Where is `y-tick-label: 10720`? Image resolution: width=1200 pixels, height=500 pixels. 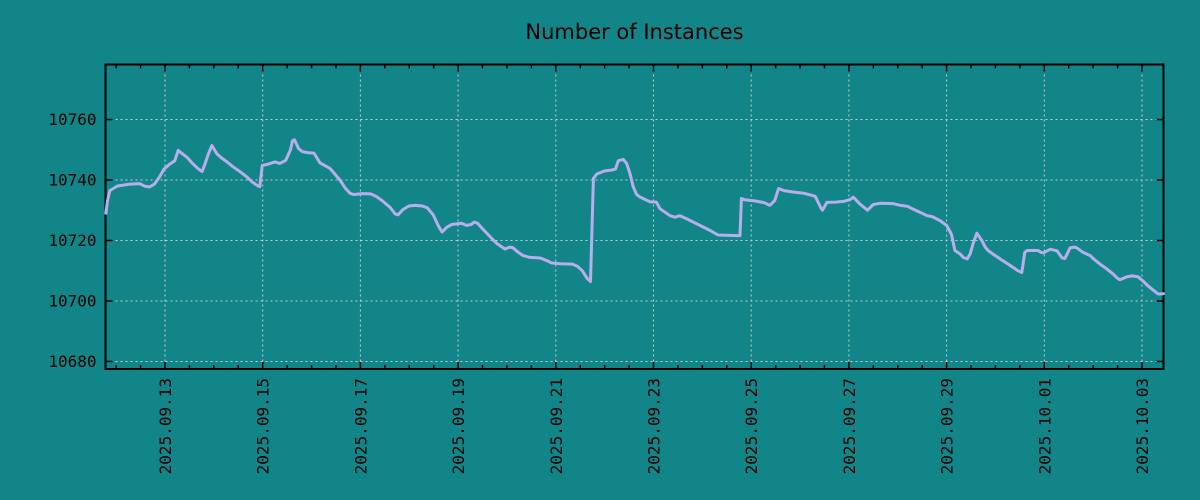 y-tick-label: 10720 is located at coordinates (72, 240).